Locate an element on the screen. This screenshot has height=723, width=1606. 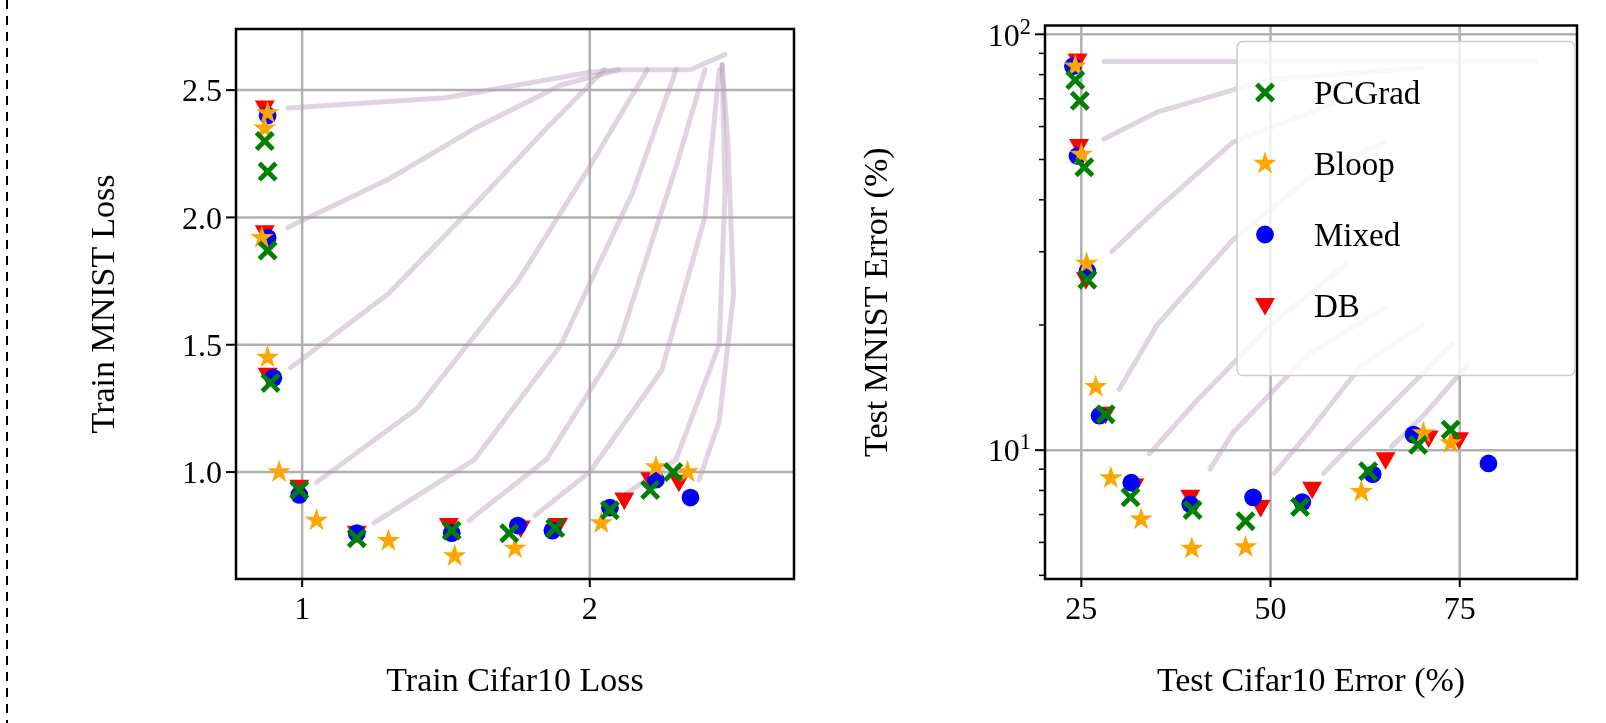
y-tick-label: 10$^{2}$ is located at coordinates (1009, 33).